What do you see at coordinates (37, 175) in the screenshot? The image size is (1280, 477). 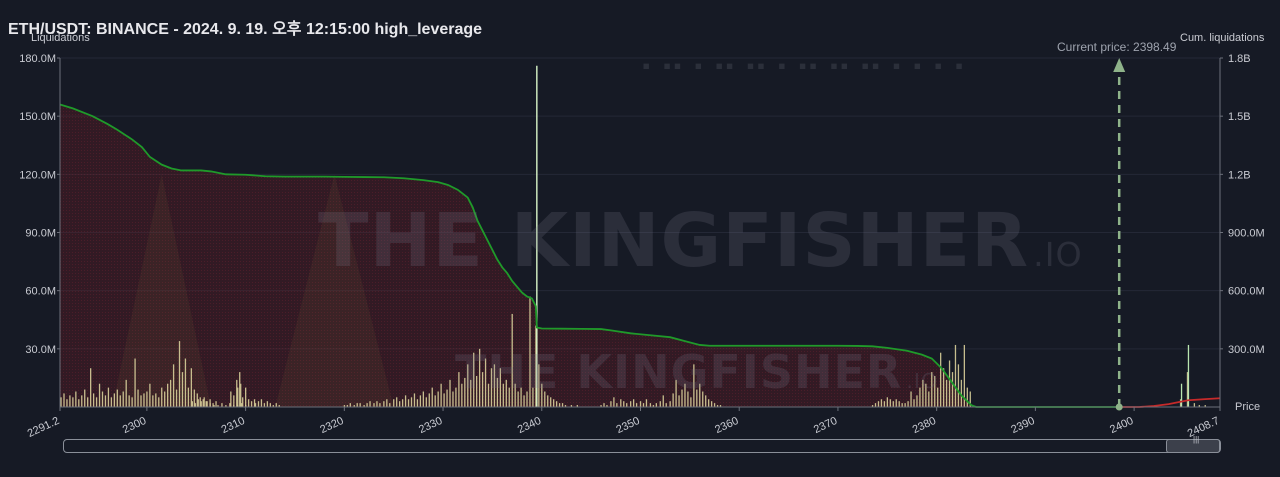 I see `y-left-tick-label: 120.0M` at bounding box center [37, 175].